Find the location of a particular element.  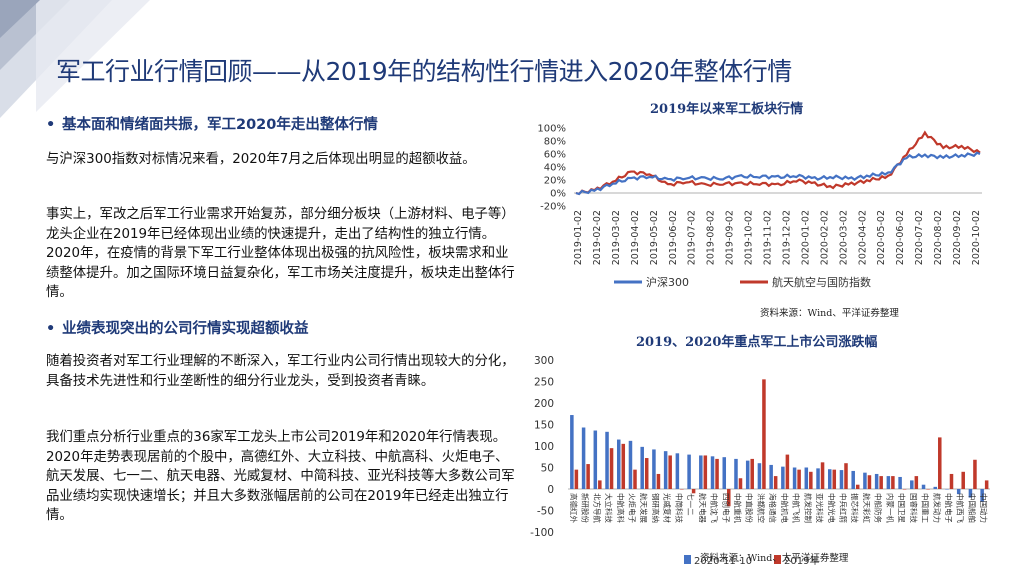

bar-2019年-航天彩虹 is located at coordinates (869, 482).